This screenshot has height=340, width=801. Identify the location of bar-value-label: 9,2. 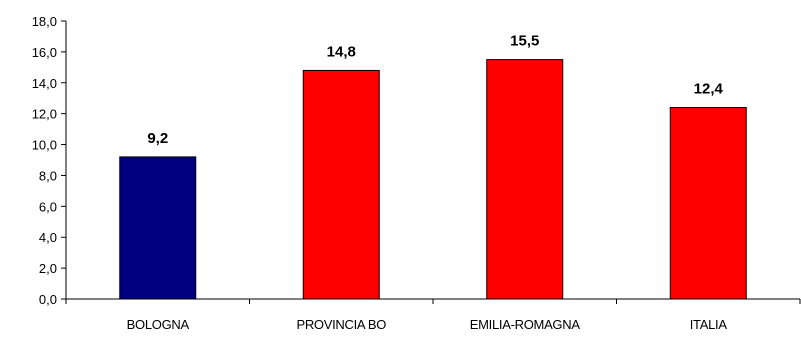
(157, 138).